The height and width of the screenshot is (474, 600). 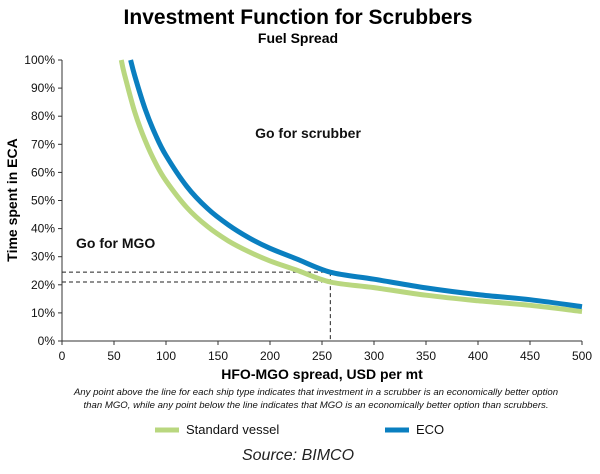 What do you see at coordinates (308, 133) in the screenshot?
I see `annotation-go-for-scrubber: Go for scrubber` at bounding box center [308, 133].